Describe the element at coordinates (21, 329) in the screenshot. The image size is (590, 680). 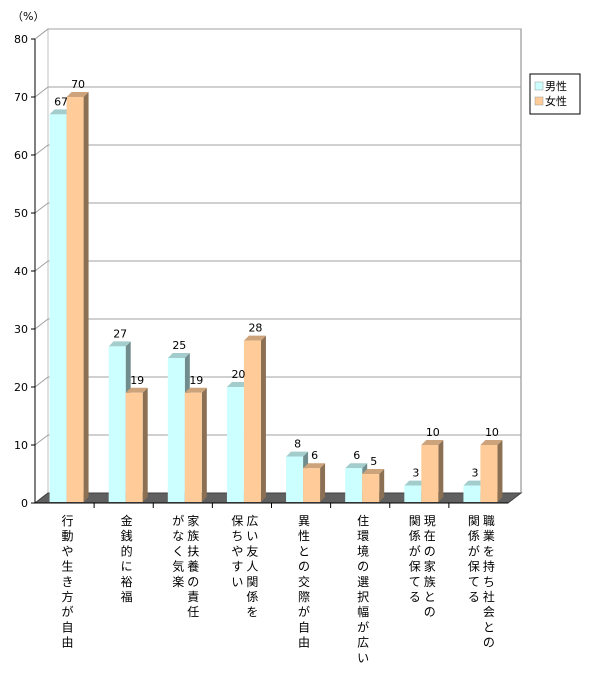
I see `y-tick-label: 30` at that location.